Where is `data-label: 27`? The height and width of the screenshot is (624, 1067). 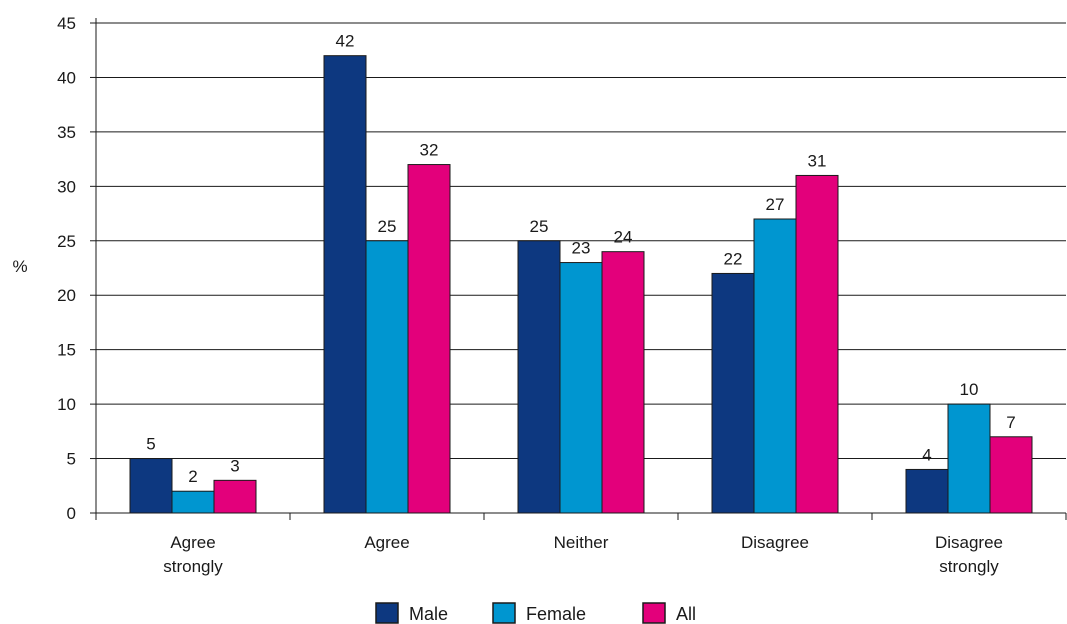
data-label: 27 is located at coordinates (775, 204).